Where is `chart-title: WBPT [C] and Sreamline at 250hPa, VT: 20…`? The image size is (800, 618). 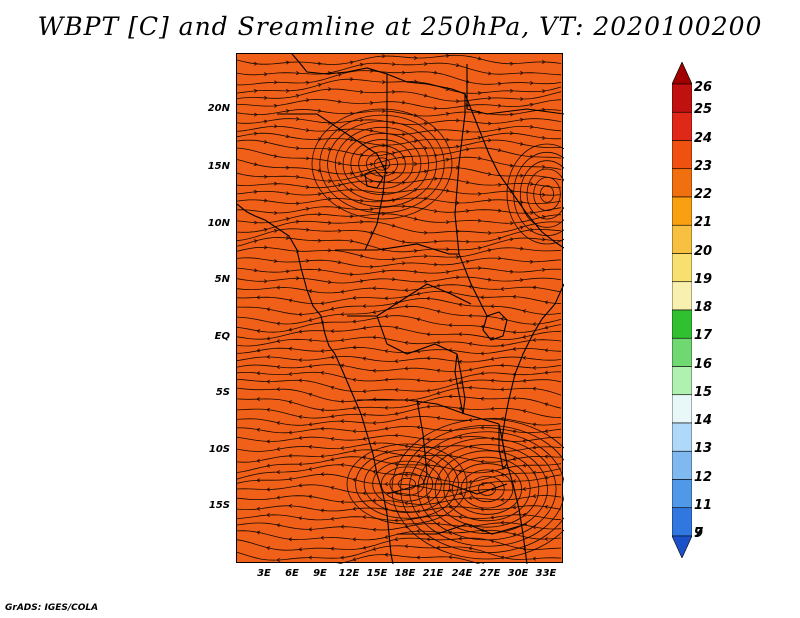
chart-title: WBPT [C] and Sreamline at 250hPa, VT: 20… is located at coordinates (400, 26).